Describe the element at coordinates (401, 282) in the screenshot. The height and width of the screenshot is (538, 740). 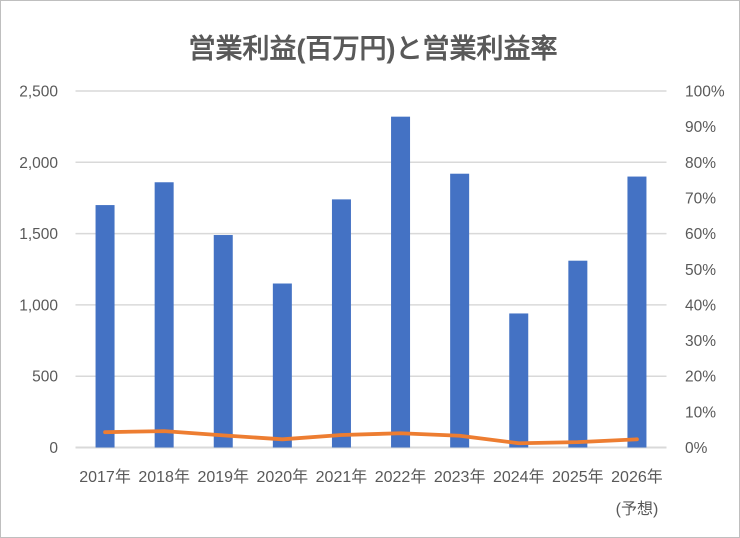
I see `bar-2022年` at that location.